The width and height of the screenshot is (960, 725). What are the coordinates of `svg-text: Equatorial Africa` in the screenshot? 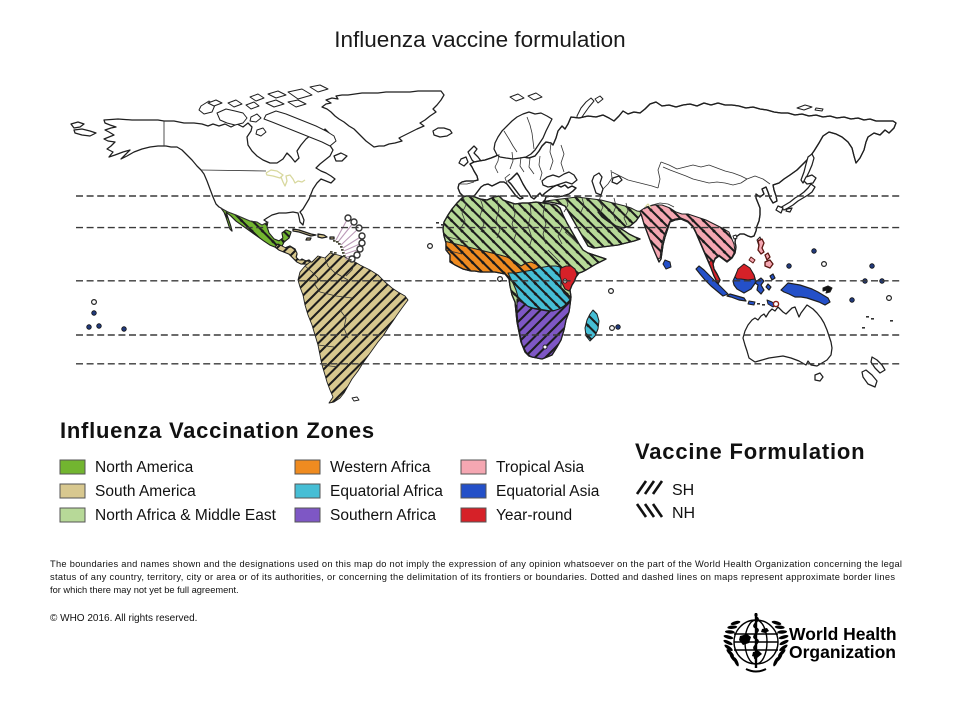 It's located at (386, 491).